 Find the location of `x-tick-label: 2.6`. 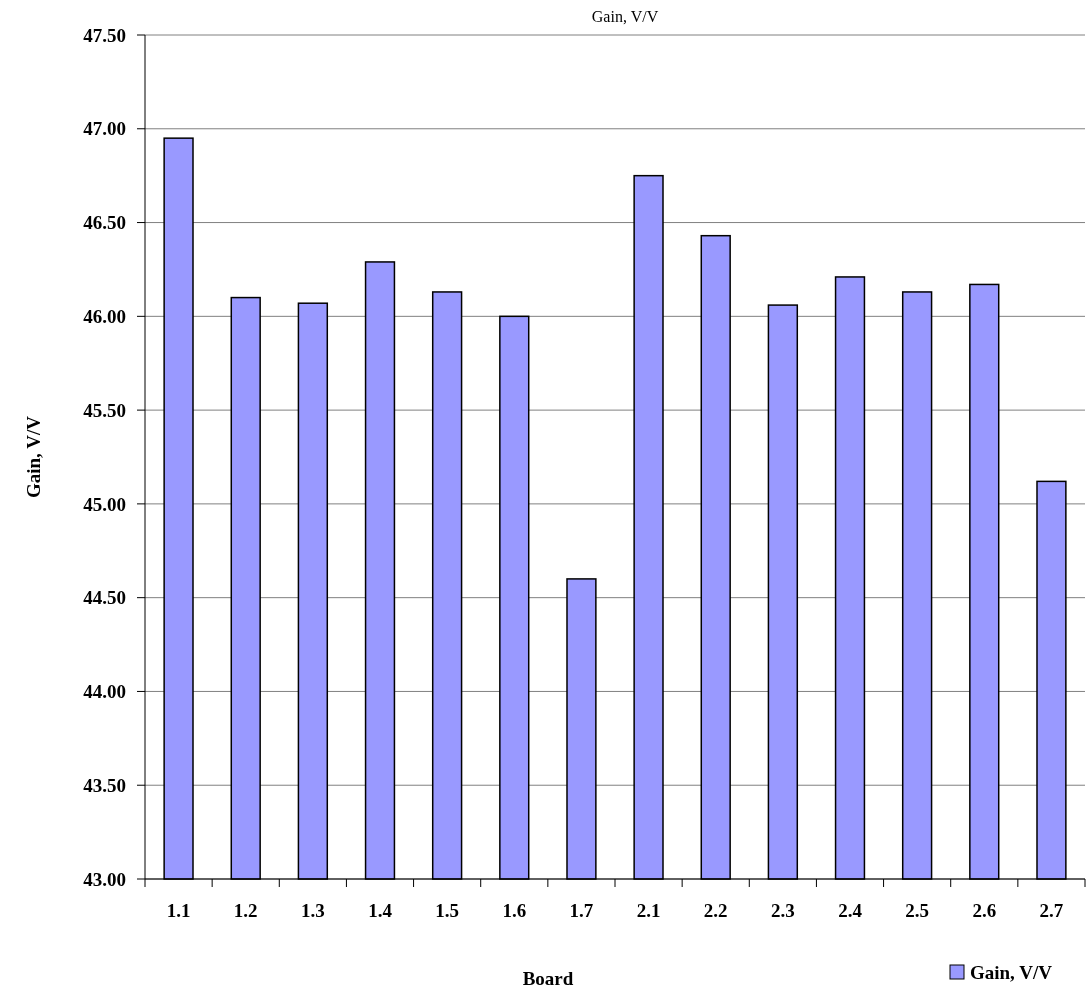

x-tick-label: 2.6 is located at coordinates (984, 910).